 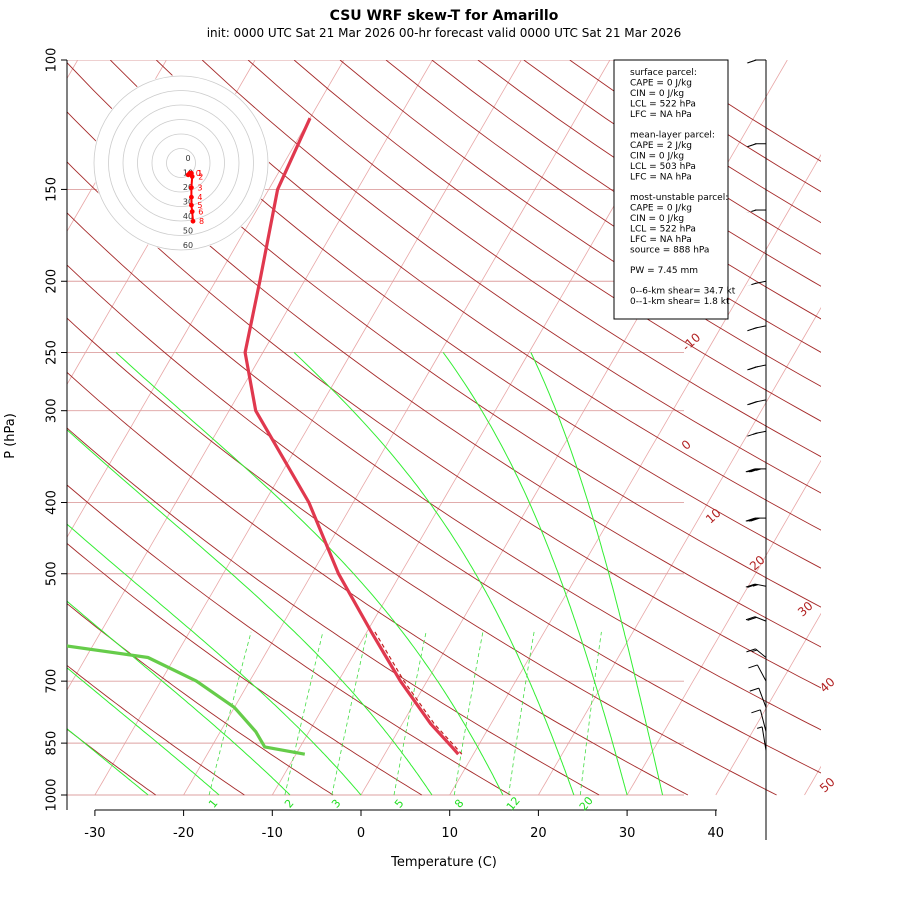 What do you see at coordinates (663, 73) in the screenshot?
I see `legend-line: surface parcel:` at bounding box center [663, 73].